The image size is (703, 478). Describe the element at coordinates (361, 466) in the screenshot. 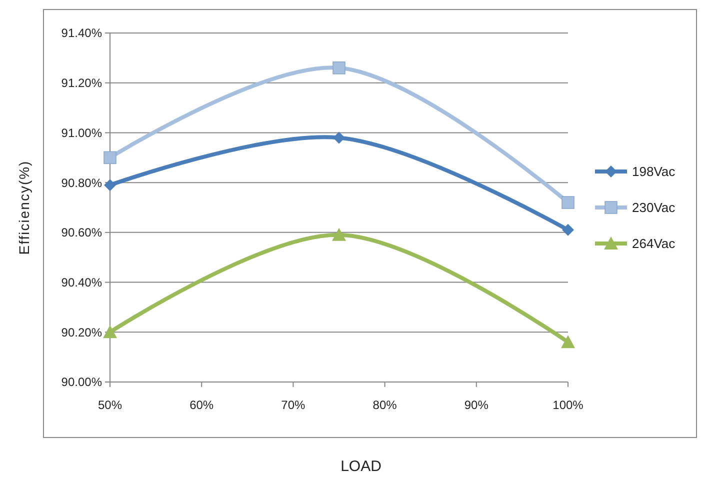

I see `x-axis-title: LOAD` at that location.